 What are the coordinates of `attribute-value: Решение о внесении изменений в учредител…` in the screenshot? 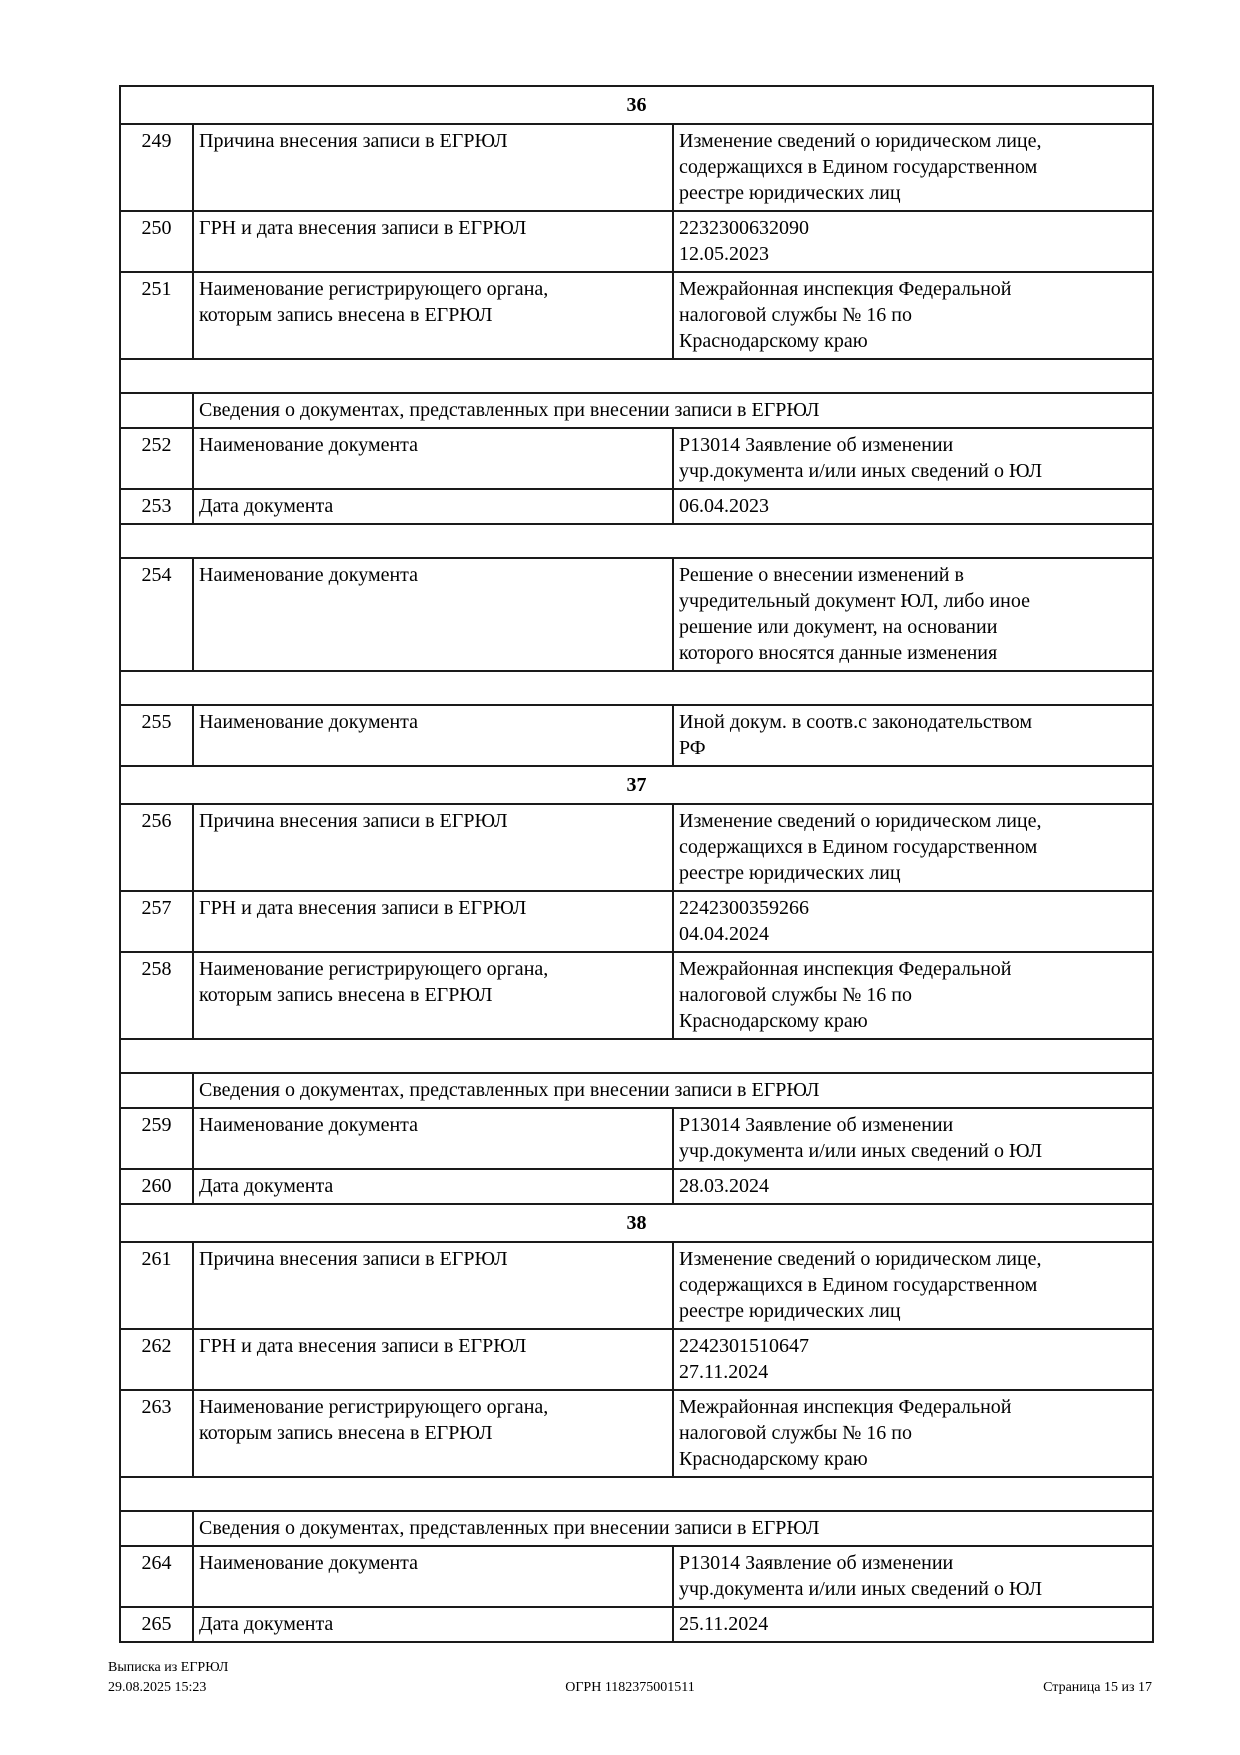 It's located at (913, 614).